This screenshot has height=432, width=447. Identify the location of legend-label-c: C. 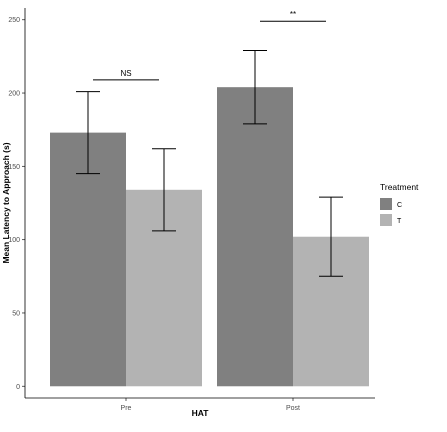
(399, 205).